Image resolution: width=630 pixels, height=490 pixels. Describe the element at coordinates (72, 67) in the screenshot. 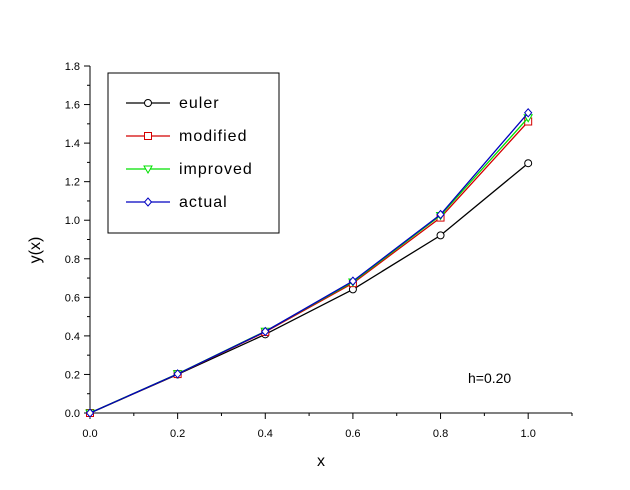

I see `y-tick-label: 1.8` at that location.